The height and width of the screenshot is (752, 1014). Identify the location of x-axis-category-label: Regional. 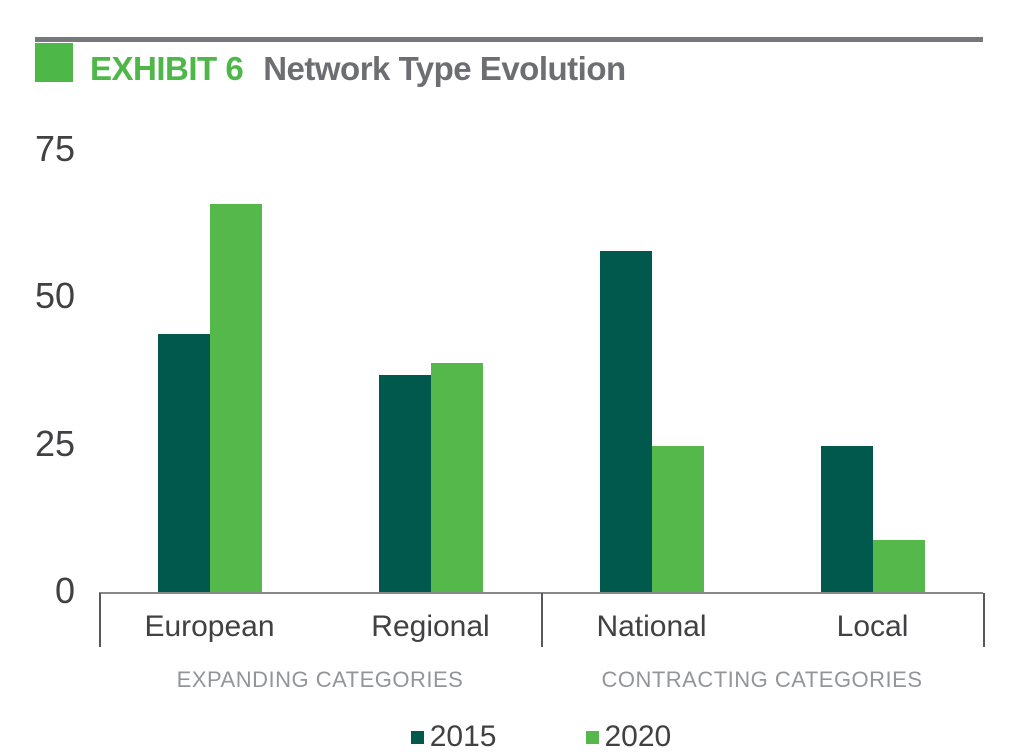
(430, 626).